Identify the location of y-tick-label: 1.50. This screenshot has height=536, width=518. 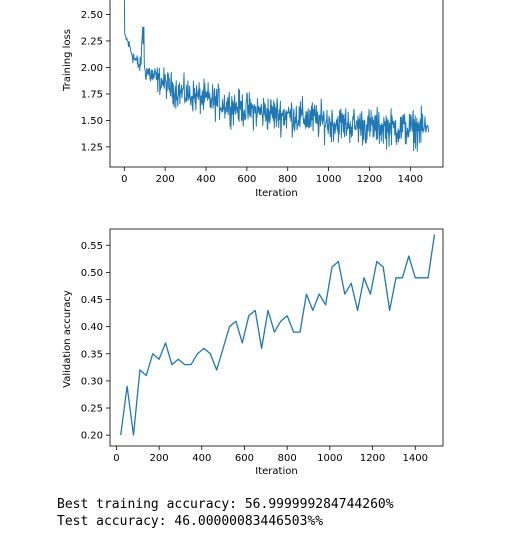
(92, 121).